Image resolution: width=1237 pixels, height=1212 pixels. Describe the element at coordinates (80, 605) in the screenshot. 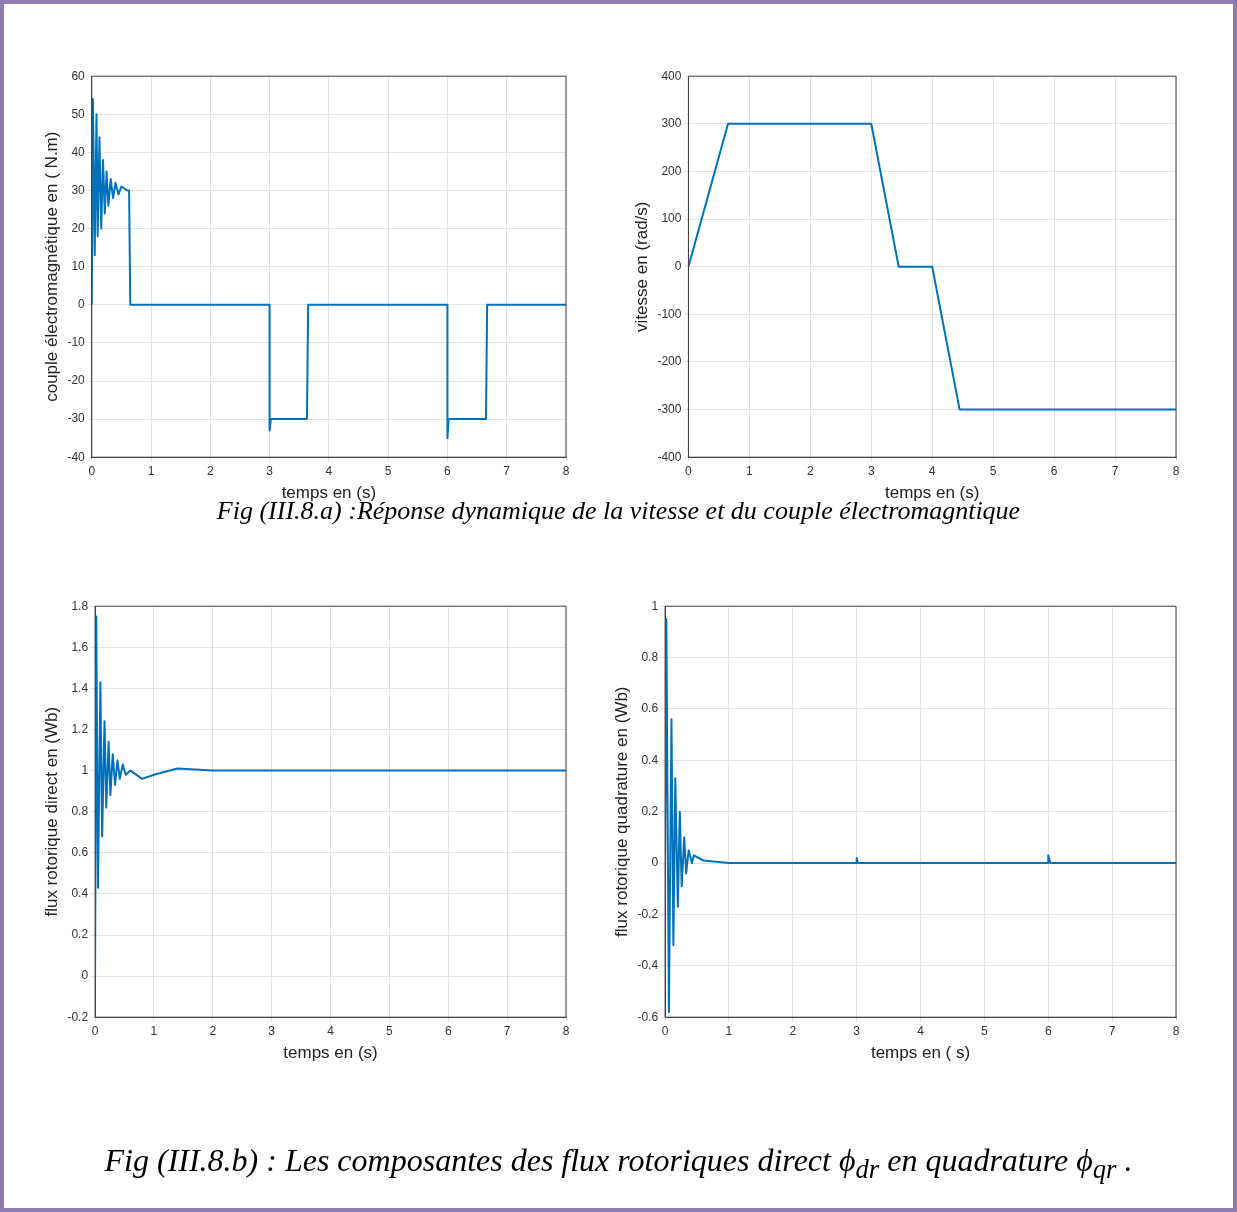

I see `y-tick-label: 1.8` at that location.